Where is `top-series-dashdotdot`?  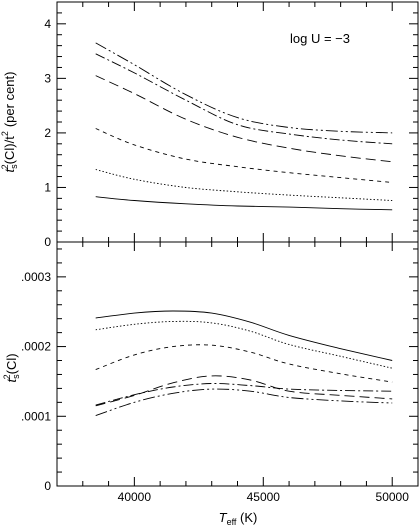
top-series-dashdotdot is located at coordinates (244, 88).